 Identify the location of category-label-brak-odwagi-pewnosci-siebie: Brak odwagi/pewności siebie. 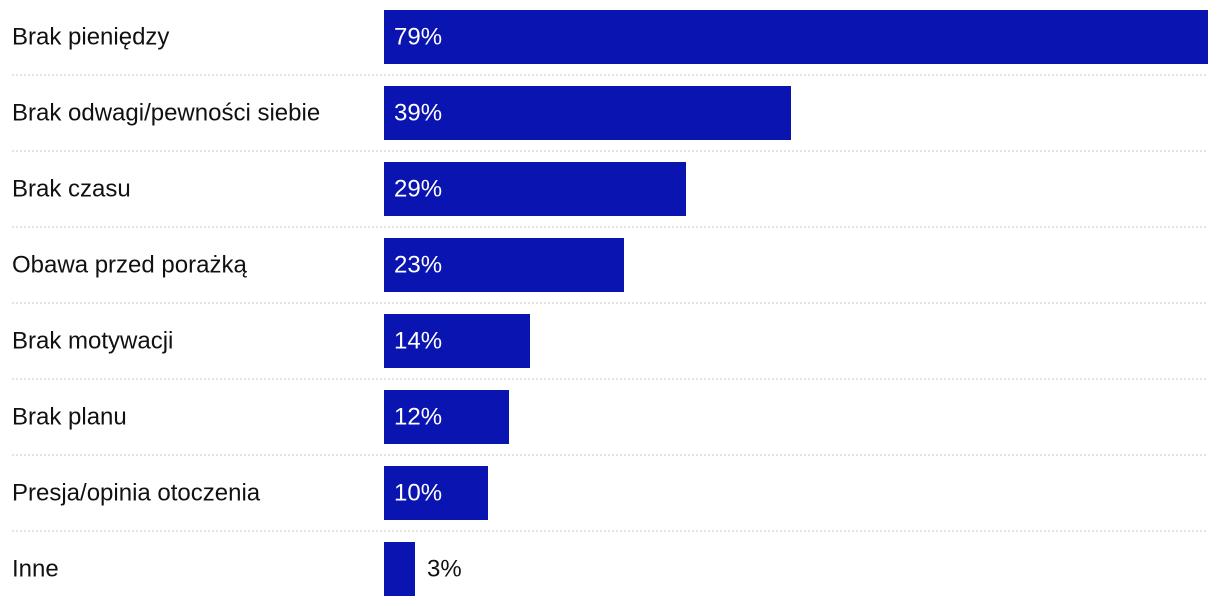
(166, 113).